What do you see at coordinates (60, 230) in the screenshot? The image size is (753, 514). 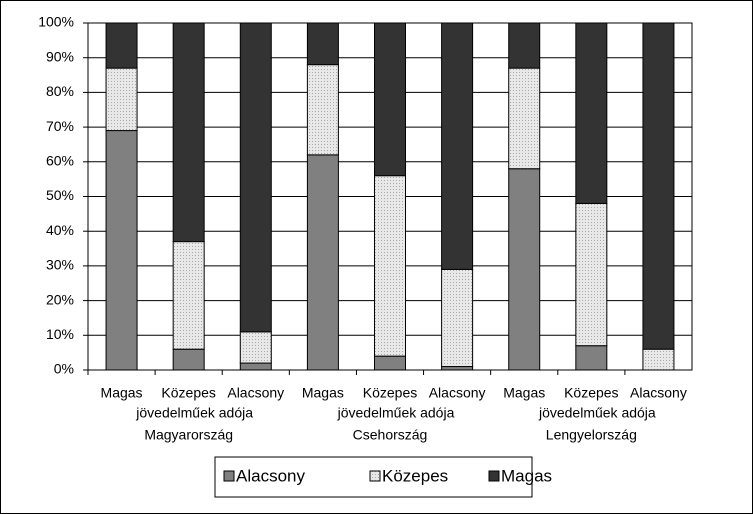 I see `y-tick-label: 40%` at bounding box center [60, 230].